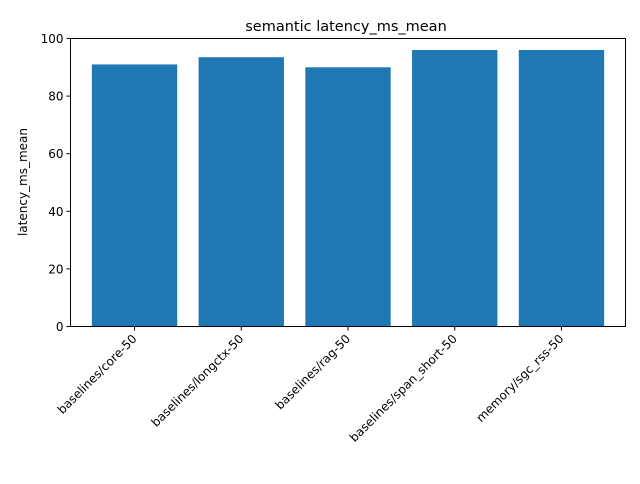 The image size is (640, 484). I want to click on y-axis-label: latency_ms_mean, so click(23, 182).